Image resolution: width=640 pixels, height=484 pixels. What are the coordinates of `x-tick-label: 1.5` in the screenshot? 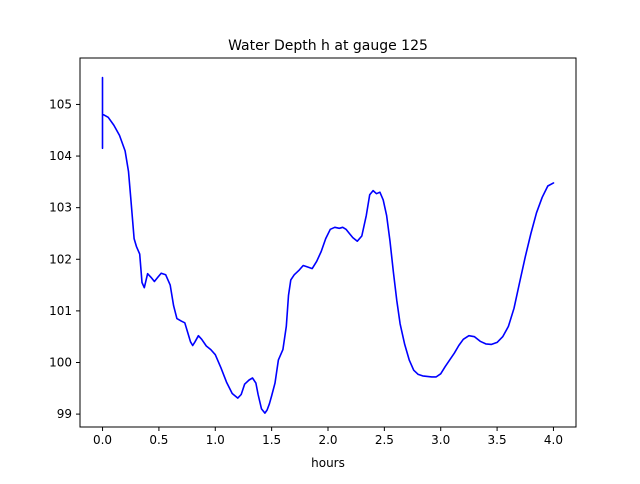 It's located at (271, 440).